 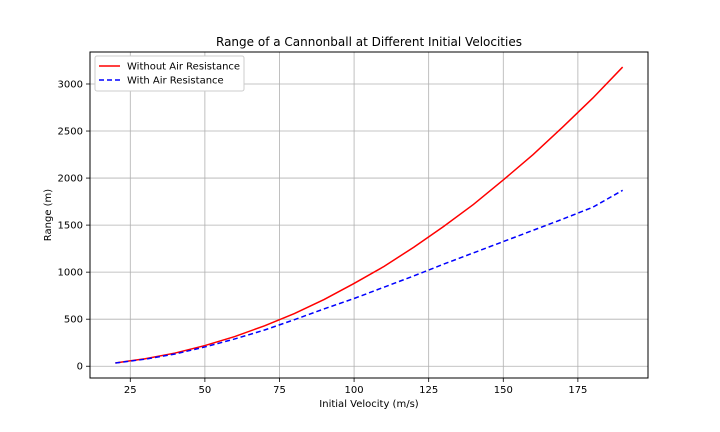 I want to click on y-tick-label: 2000, so click(x=70, y=179).